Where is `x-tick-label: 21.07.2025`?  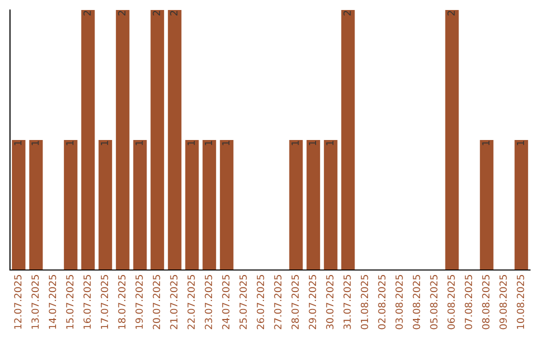
x-tick-label: 21.07.2025 is located at coordinates (174, 302).